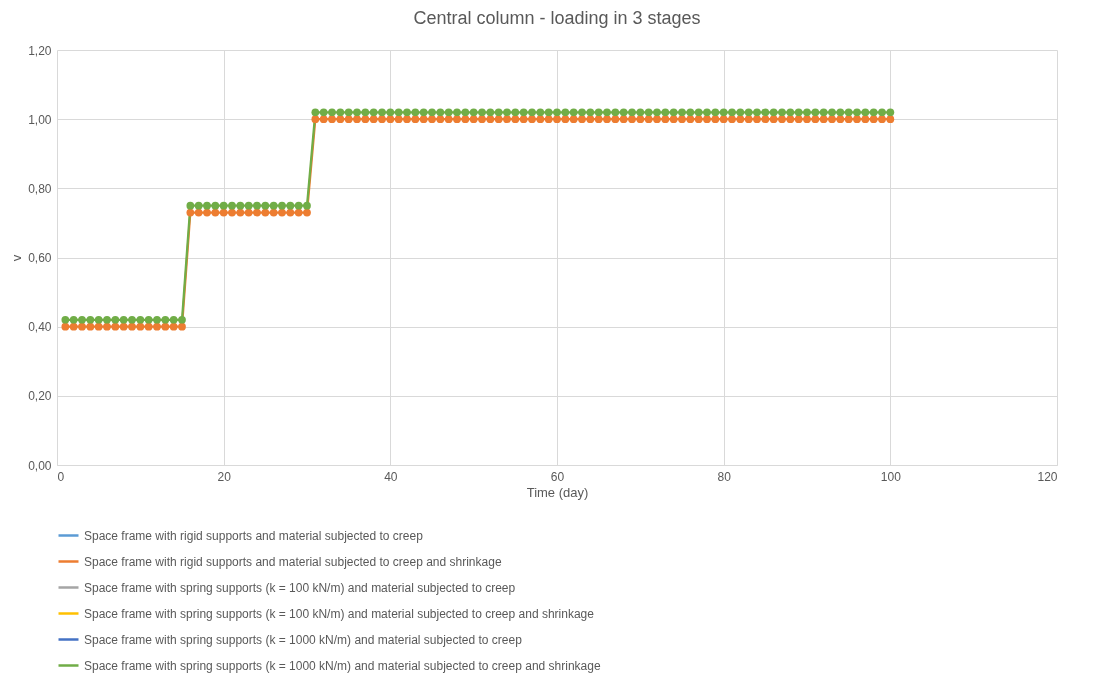  What do you see at coordinates (254, 535) in the screenshot?
I see `legend-label: Space frame with rigid supports and material subjected to creep` at bounding box center [254, 535].